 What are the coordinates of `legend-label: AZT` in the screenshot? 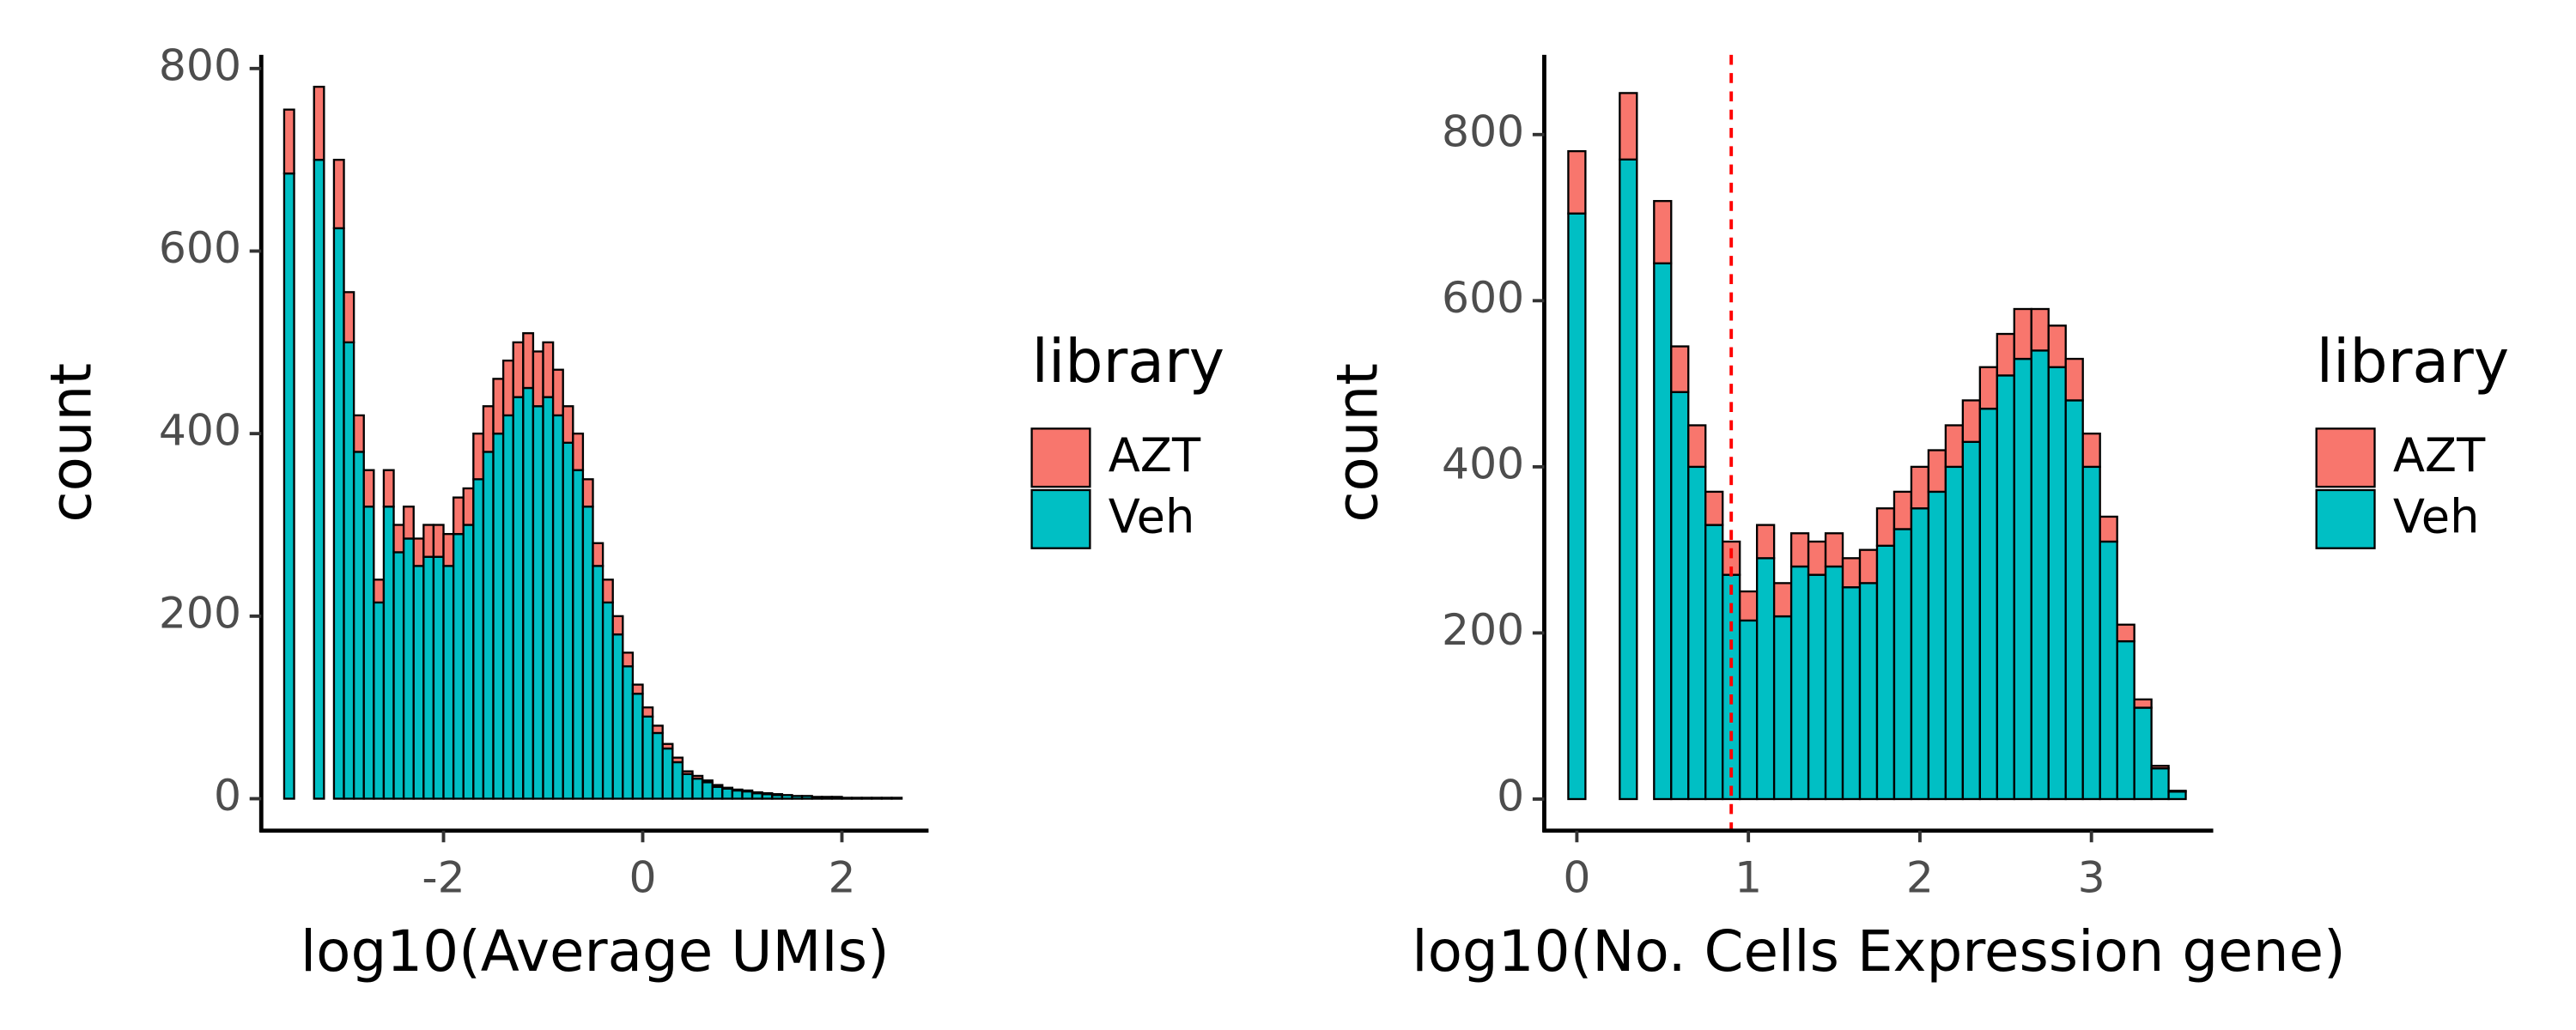 It's located at (1155, 455).